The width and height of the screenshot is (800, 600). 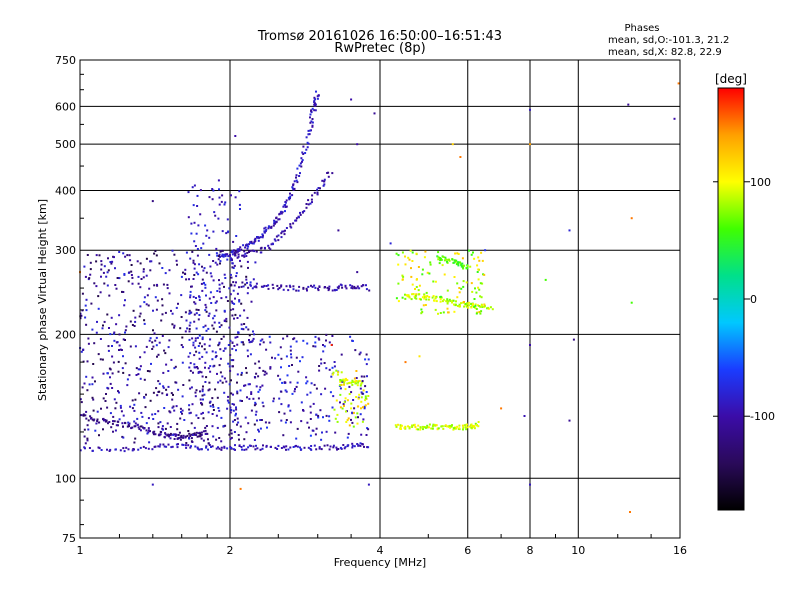 I want to click on x-tick-label: 2, so click(x=230, y=550).